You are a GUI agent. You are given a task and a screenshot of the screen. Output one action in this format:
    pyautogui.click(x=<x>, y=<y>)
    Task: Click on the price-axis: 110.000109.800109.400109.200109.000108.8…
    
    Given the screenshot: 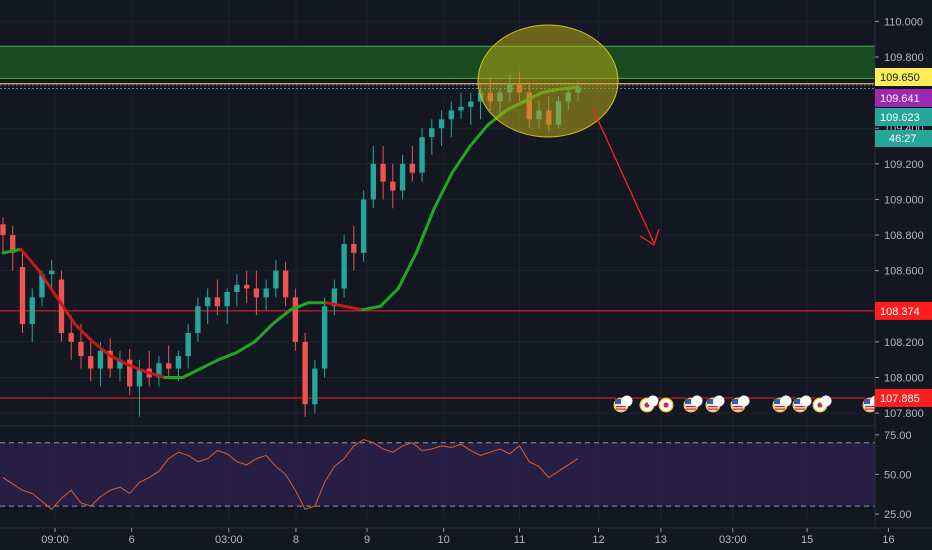 What is the action you would take?
    pyautogui.click(x=903, y=275)
    